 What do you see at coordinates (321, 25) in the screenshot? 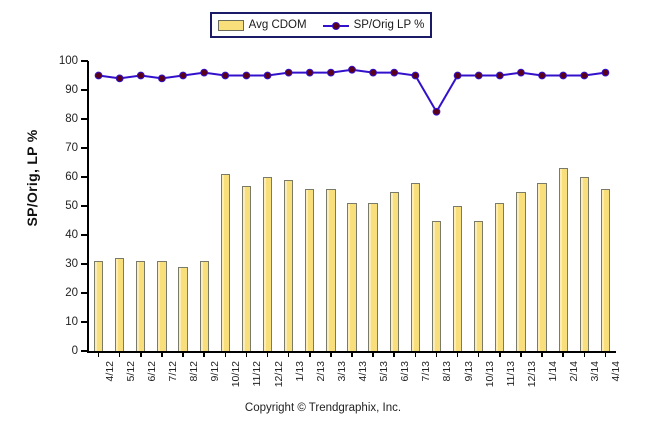
I see `chart-legend: Avg CDOM SP/Orig LP %` at bounding box center [321, 25].